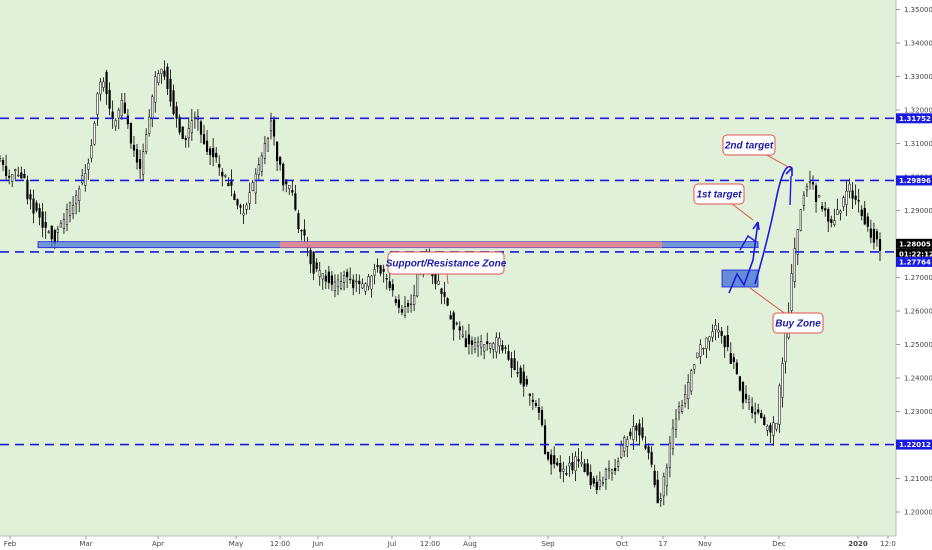 The width and height of the screenshot is (932, 550). Describe the element at coordinates (918, 479) in the screenshot. I see `price-tick-label: 1.21000` at that location.